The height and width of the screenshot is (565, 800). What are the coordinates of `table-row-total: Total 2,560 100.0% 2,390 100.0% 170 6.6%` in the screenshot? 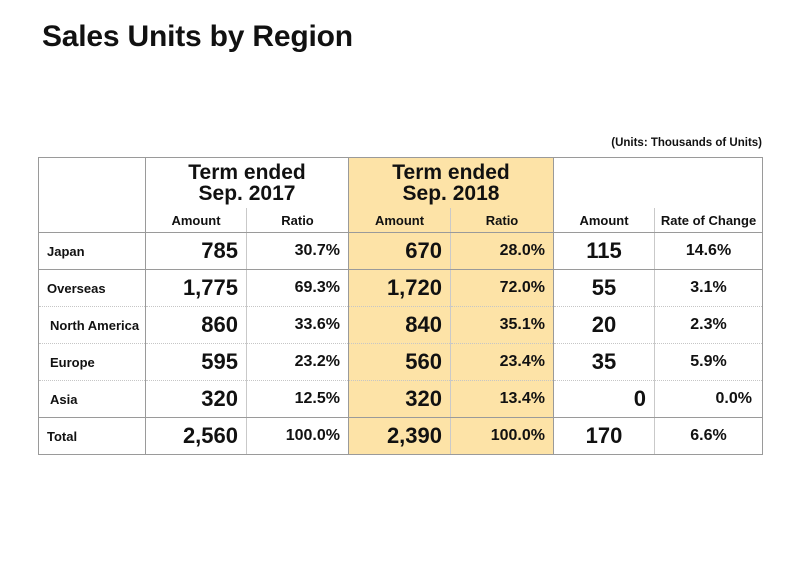 It's located at (400, 436).